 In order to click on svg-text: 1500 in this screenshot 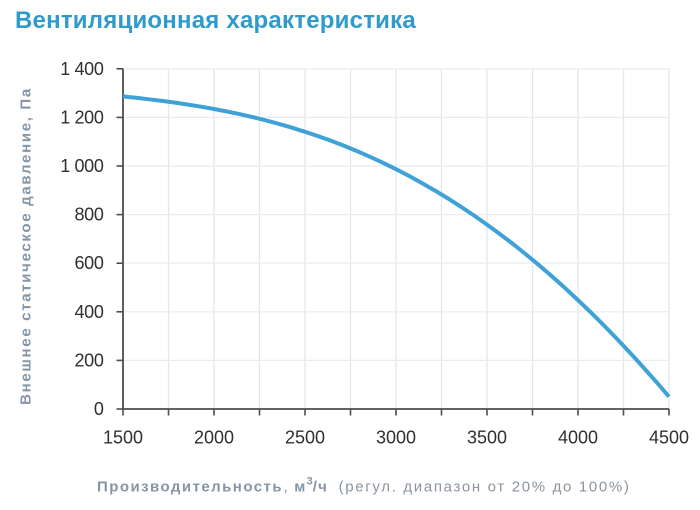, I will do `click(123, 437)`.